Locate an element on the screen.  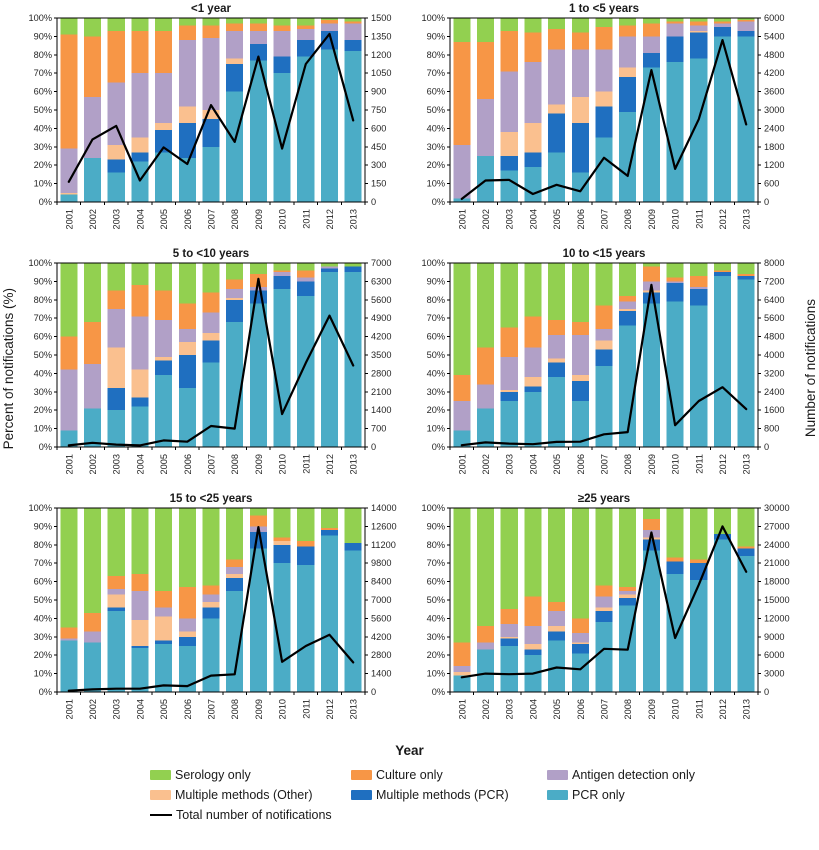
svg-text: 2008 is located at coordinates (235, 464).